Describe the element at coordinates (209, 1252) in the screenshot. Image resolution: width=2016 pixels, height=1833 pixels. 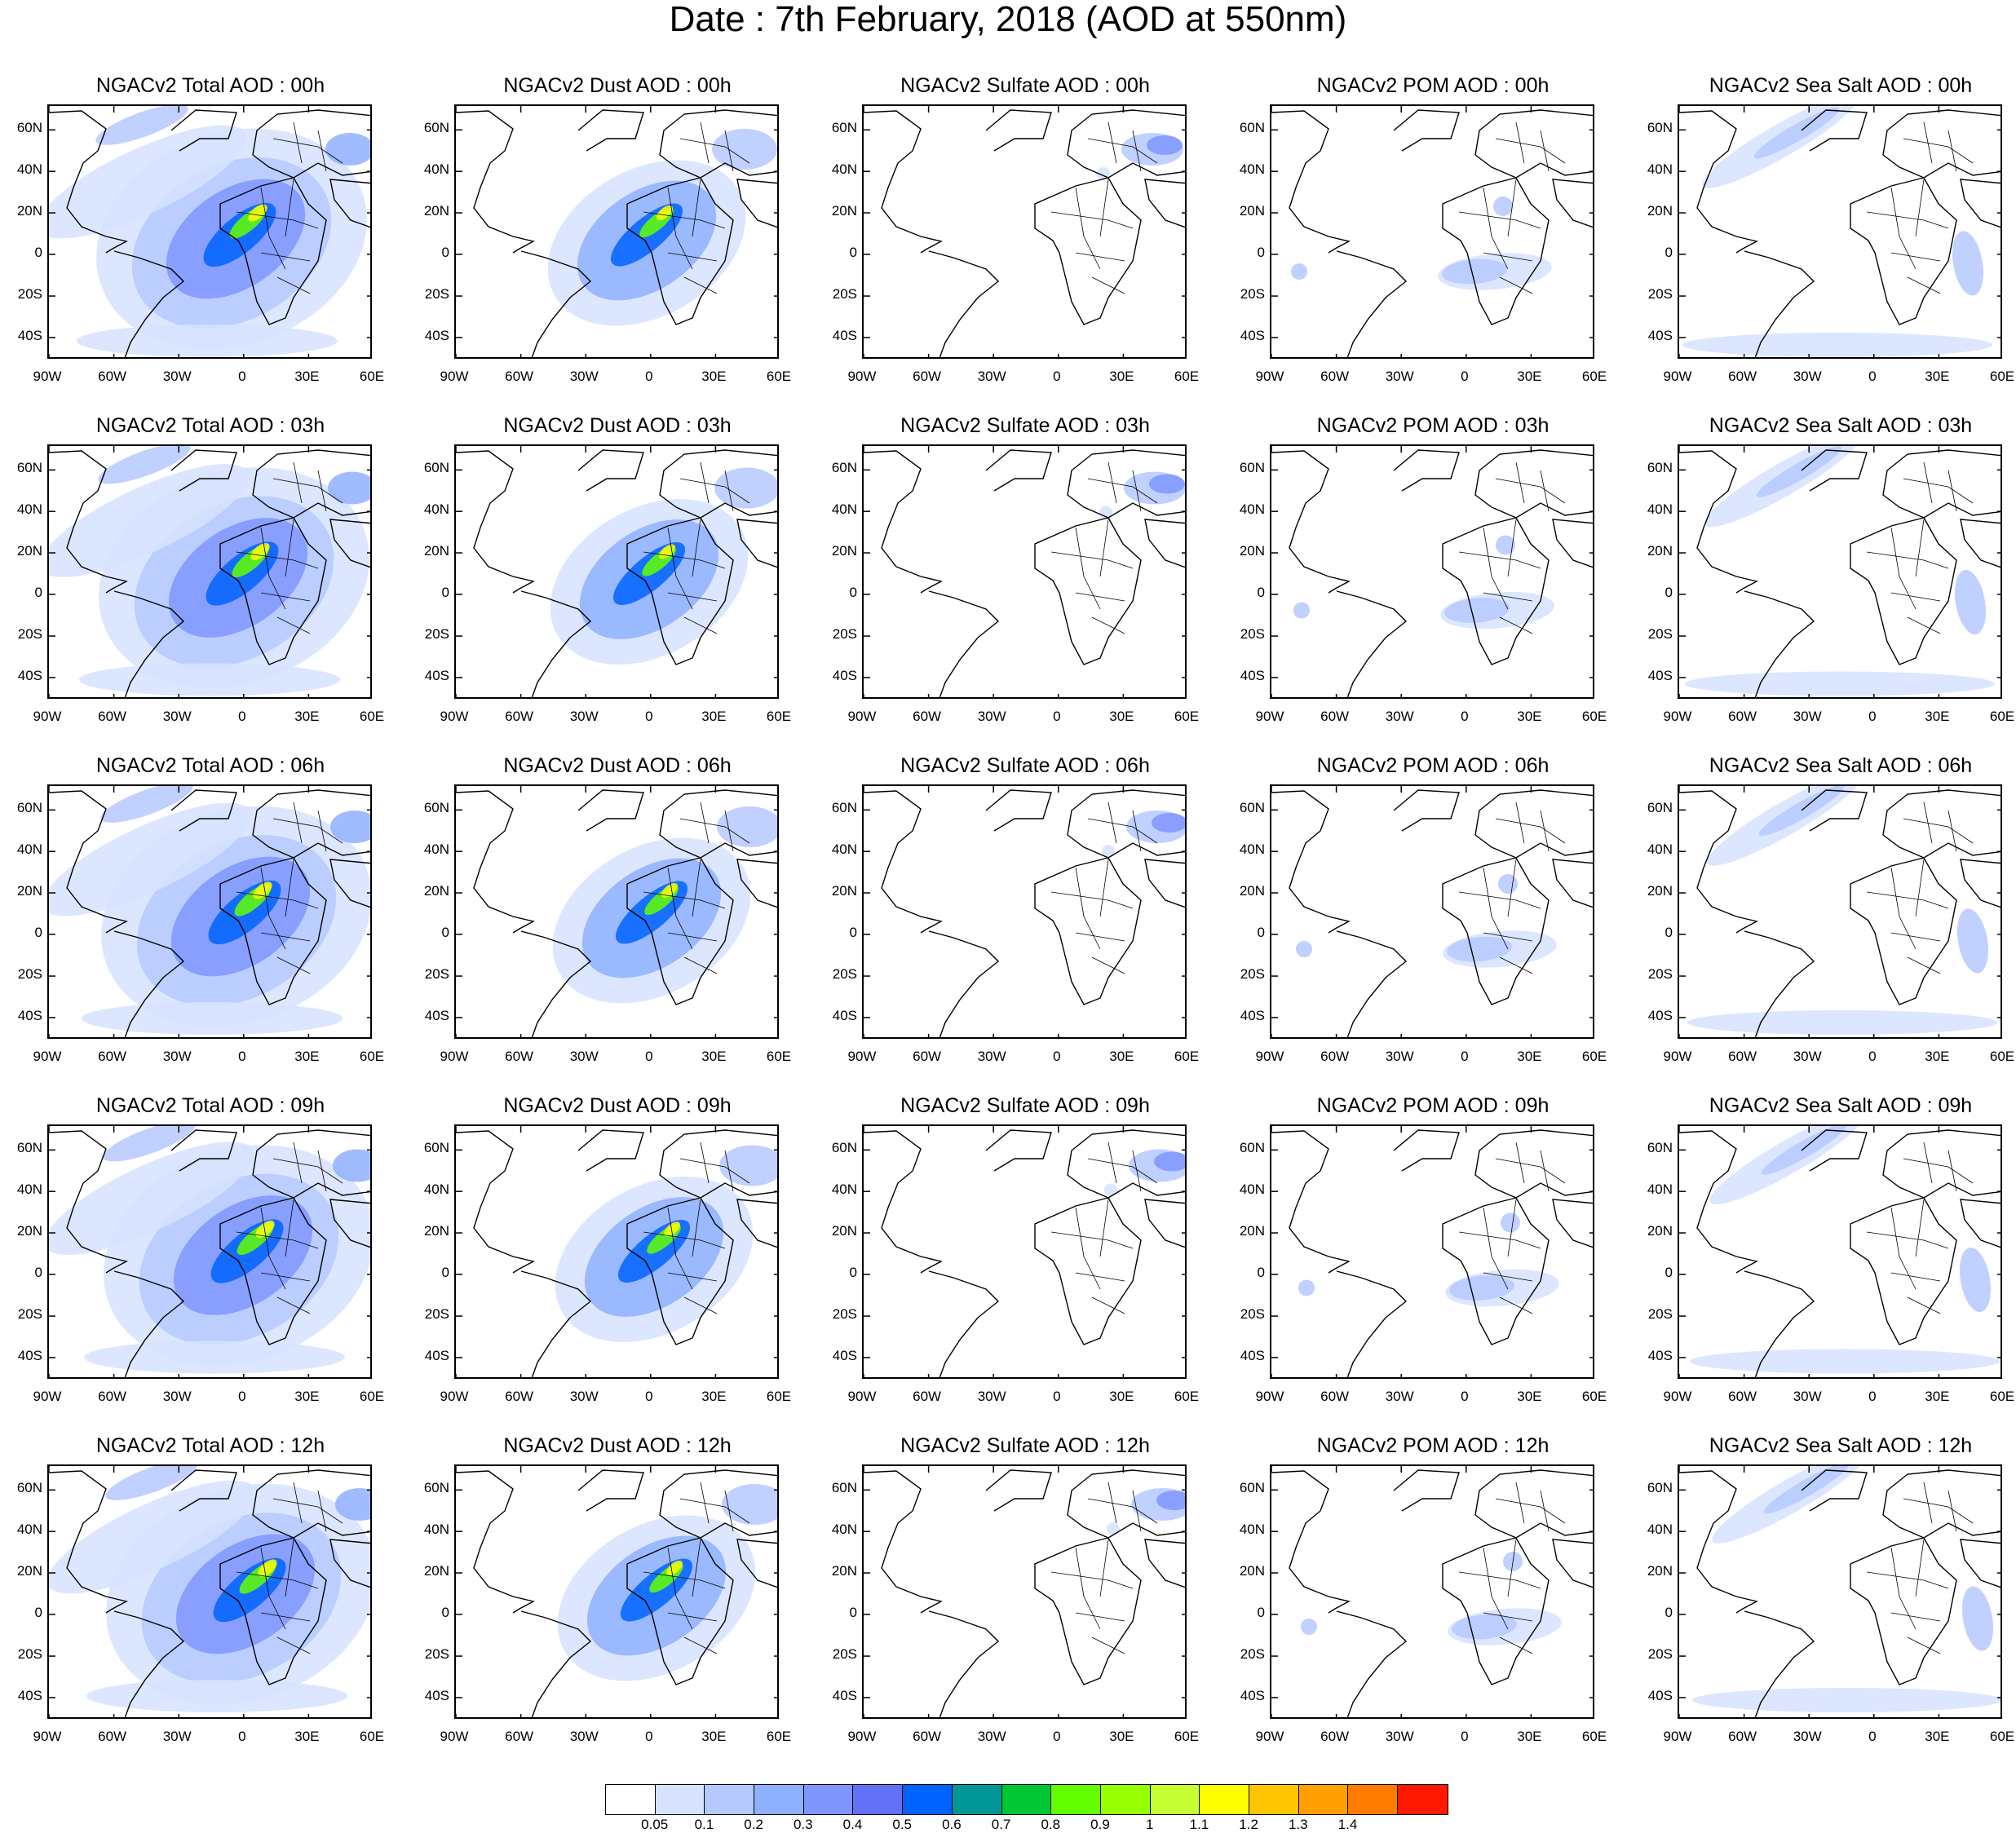
I see `map-panel-total-09h` at that location.